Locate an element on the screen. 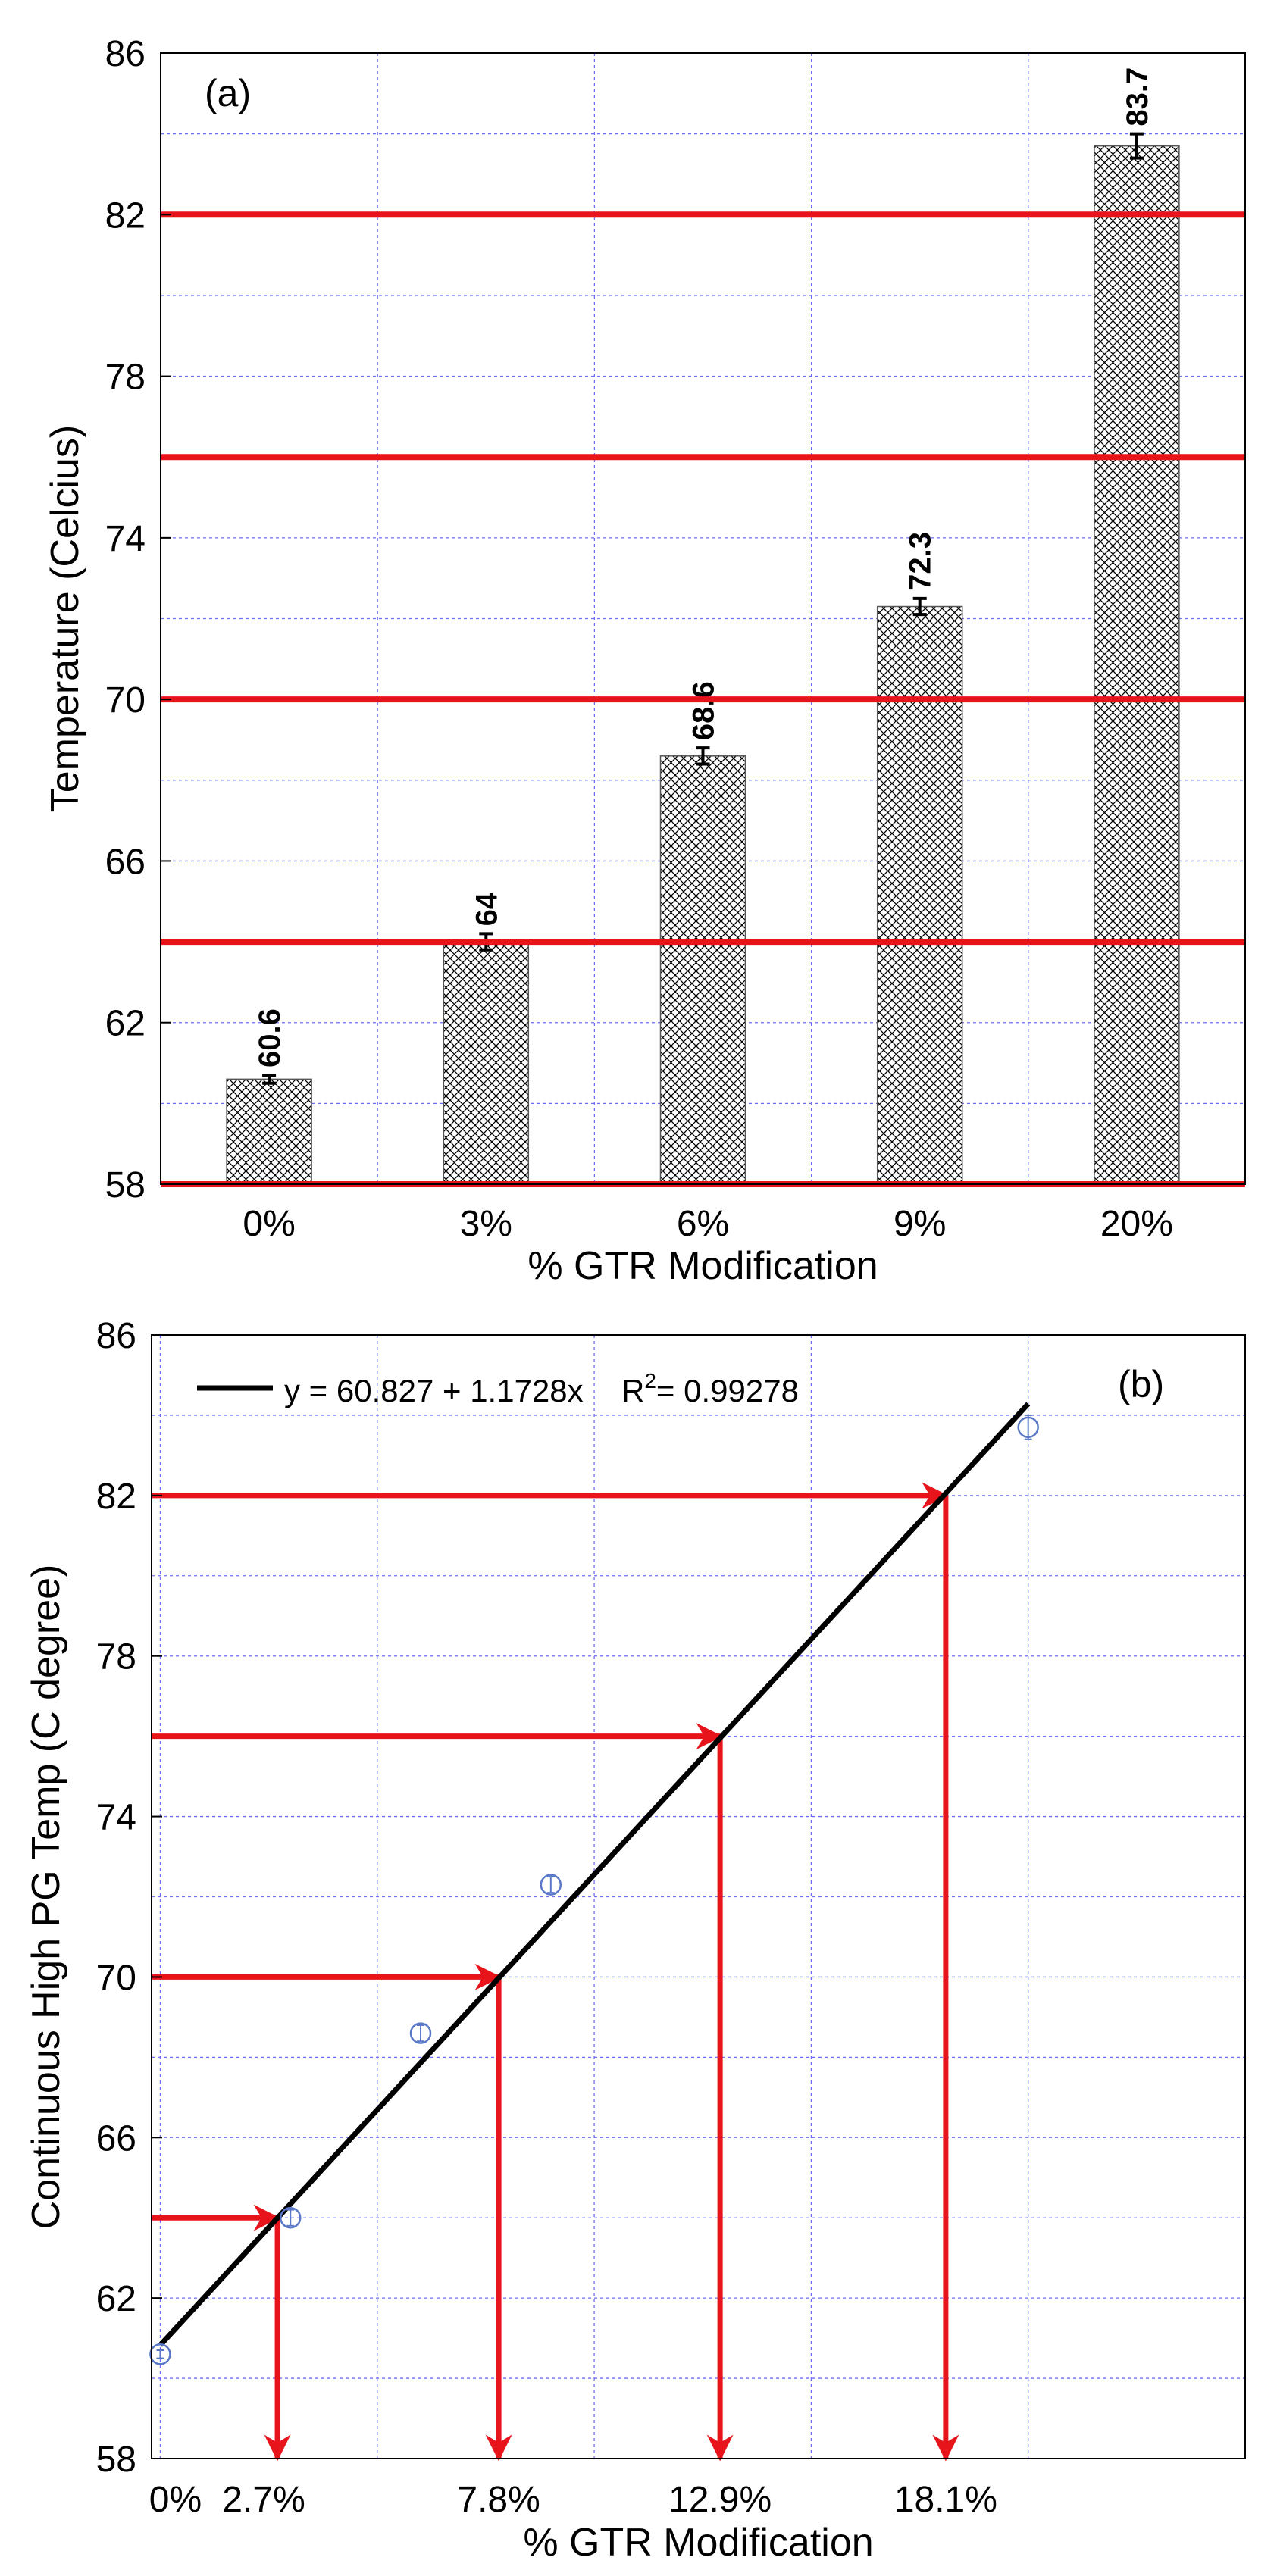 This screenshot has width=1277, height=2576. x-tick-label: 2.7% is located at coordinates (263, 2500).